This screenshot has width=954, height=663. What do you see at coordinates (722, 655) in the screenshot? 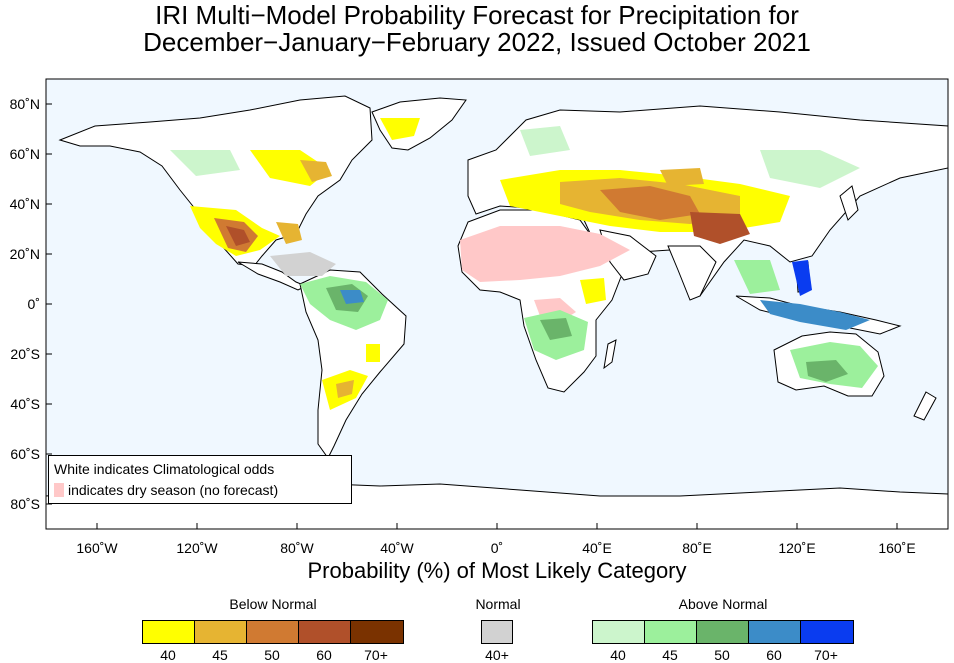
I see `legend-above-normal-label-50: 50` at bounding box center [722, 655].